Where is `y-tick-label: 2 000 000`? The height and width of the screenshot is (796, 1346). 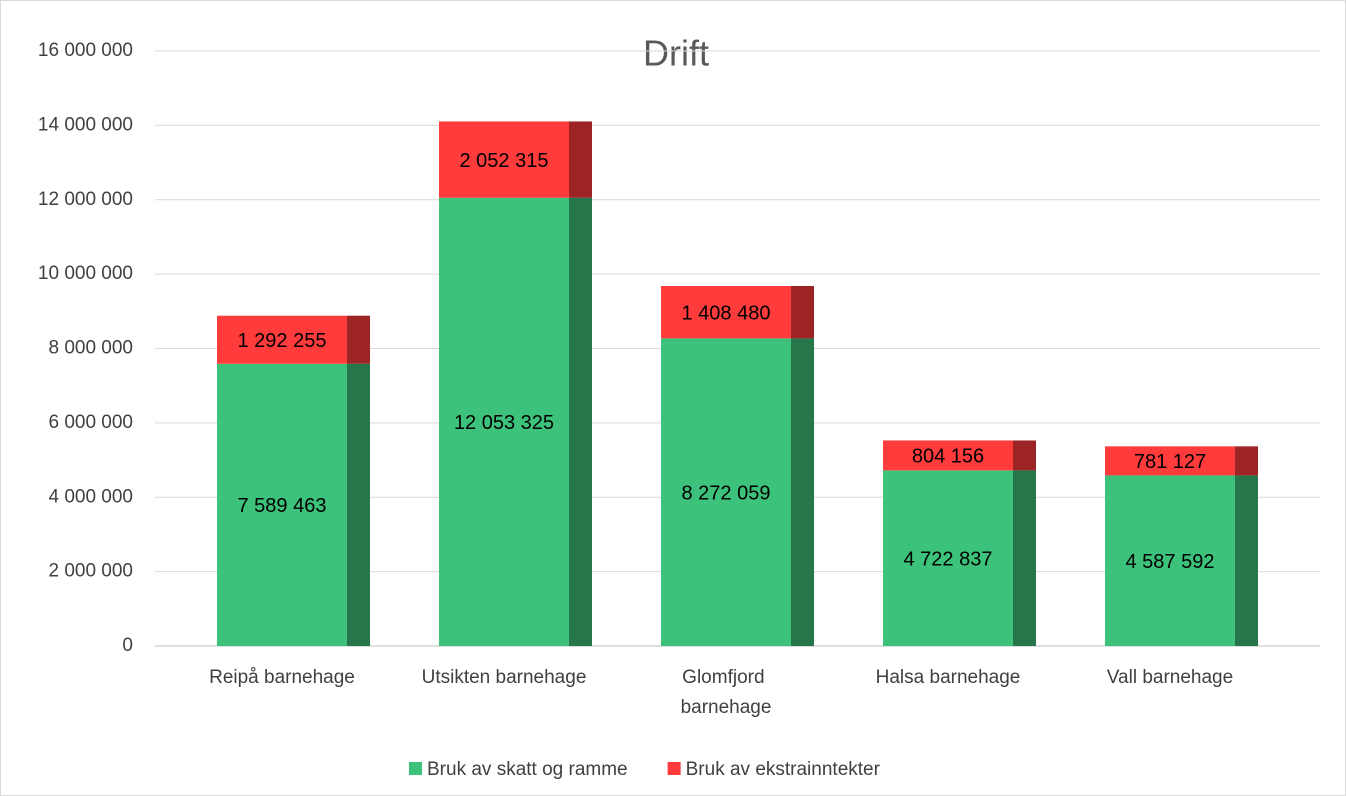
y-tick-label: 2 000 000 is located at coordinates (90, 571).